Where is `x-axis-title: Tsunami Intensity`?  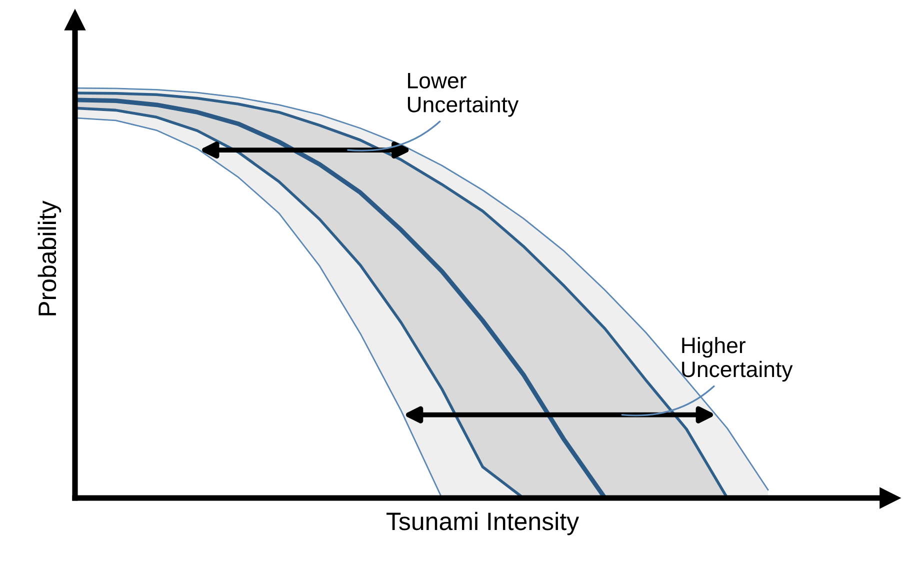
x-axis-title: Tsunami Intensity is located at coordinates (483, 524).